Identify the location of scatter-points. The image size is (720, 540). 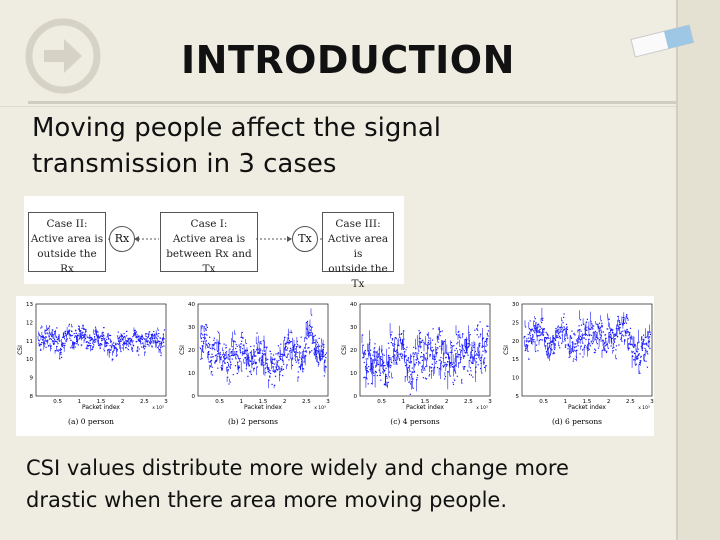
(425, 358).